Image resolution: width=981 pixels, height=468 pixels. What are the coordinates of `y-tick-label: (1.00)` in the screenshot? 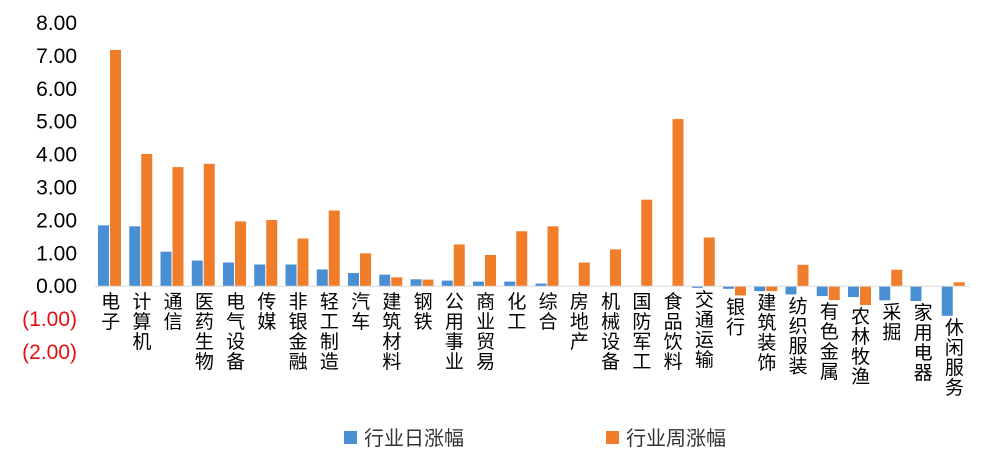 It's located at (49, 319).